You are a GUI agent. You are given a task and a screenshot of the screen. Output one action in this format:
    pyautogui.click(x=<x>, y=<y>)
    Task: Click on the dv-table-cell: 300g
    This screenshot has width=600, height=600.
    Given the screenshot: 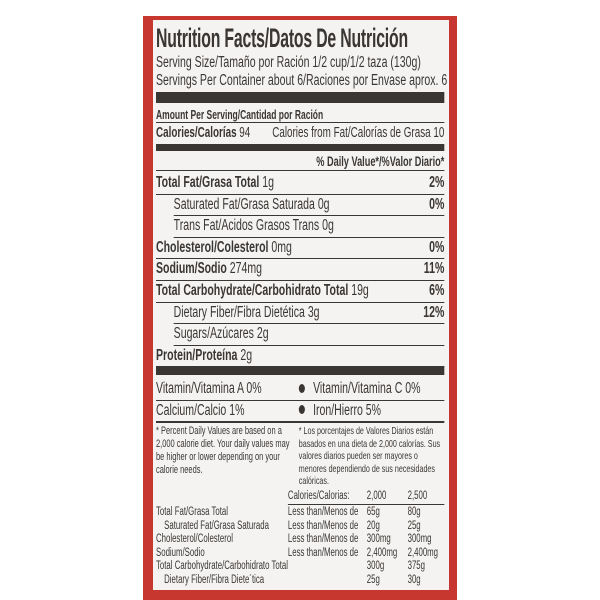 What is the action you would take?
    pyautogui.click(x=375, y=566)
    